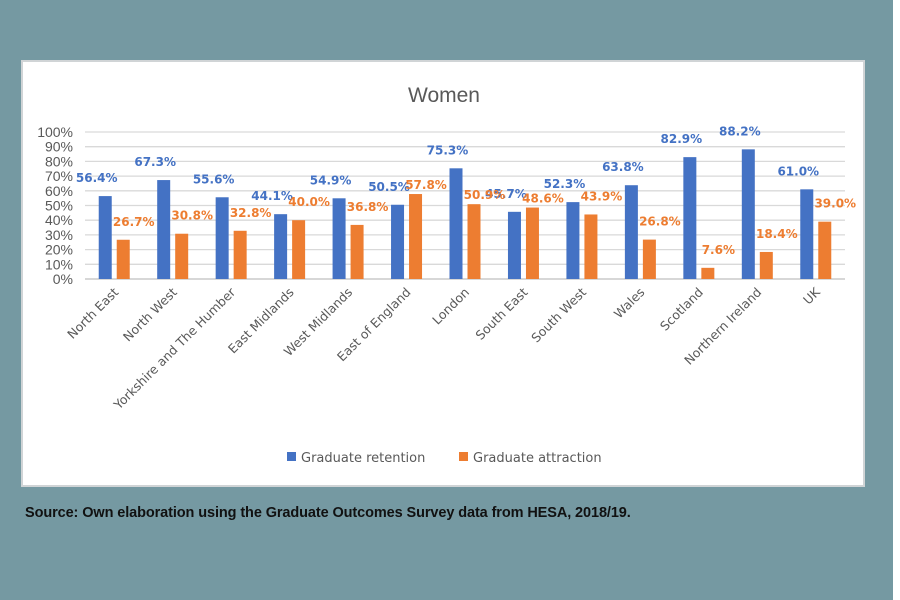 The width and height of the screenshot is (900, 600). What do you see at coordinates (134, 222) in the screenshot?
I see `data-label: 26.7%` at bounding box center [134, 222].